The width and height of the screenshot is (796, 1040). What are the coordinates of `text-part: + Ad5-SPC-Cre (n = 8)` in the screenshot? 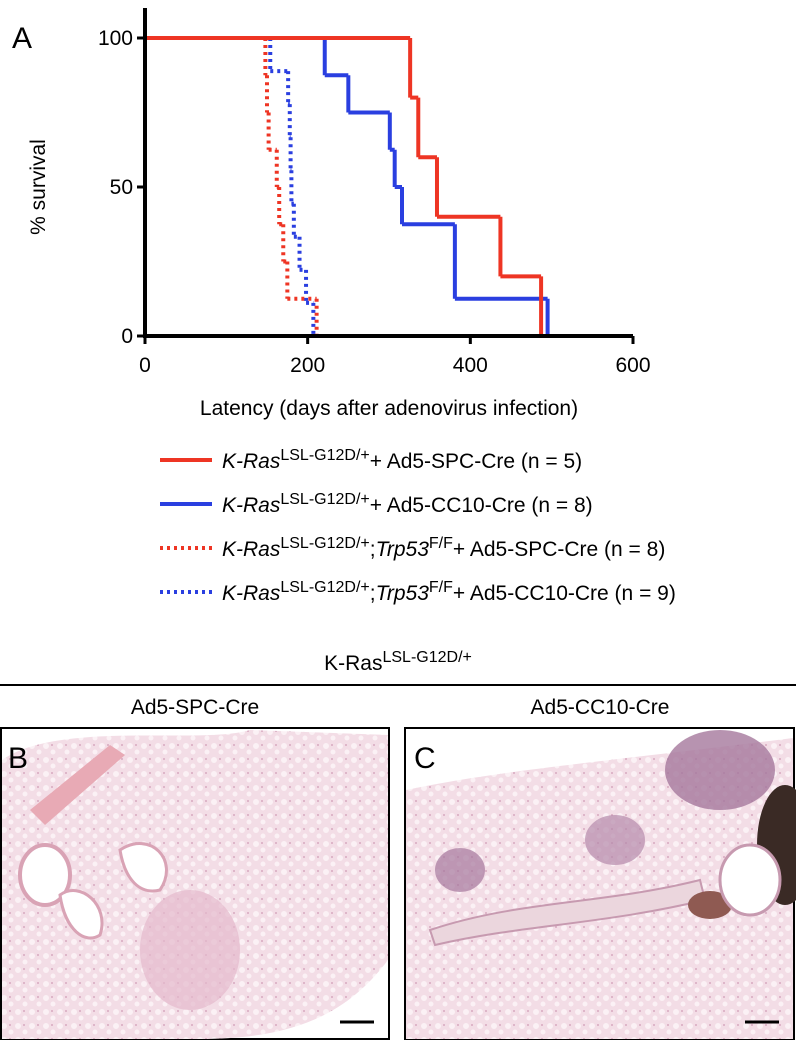 It's located at (559, 549).